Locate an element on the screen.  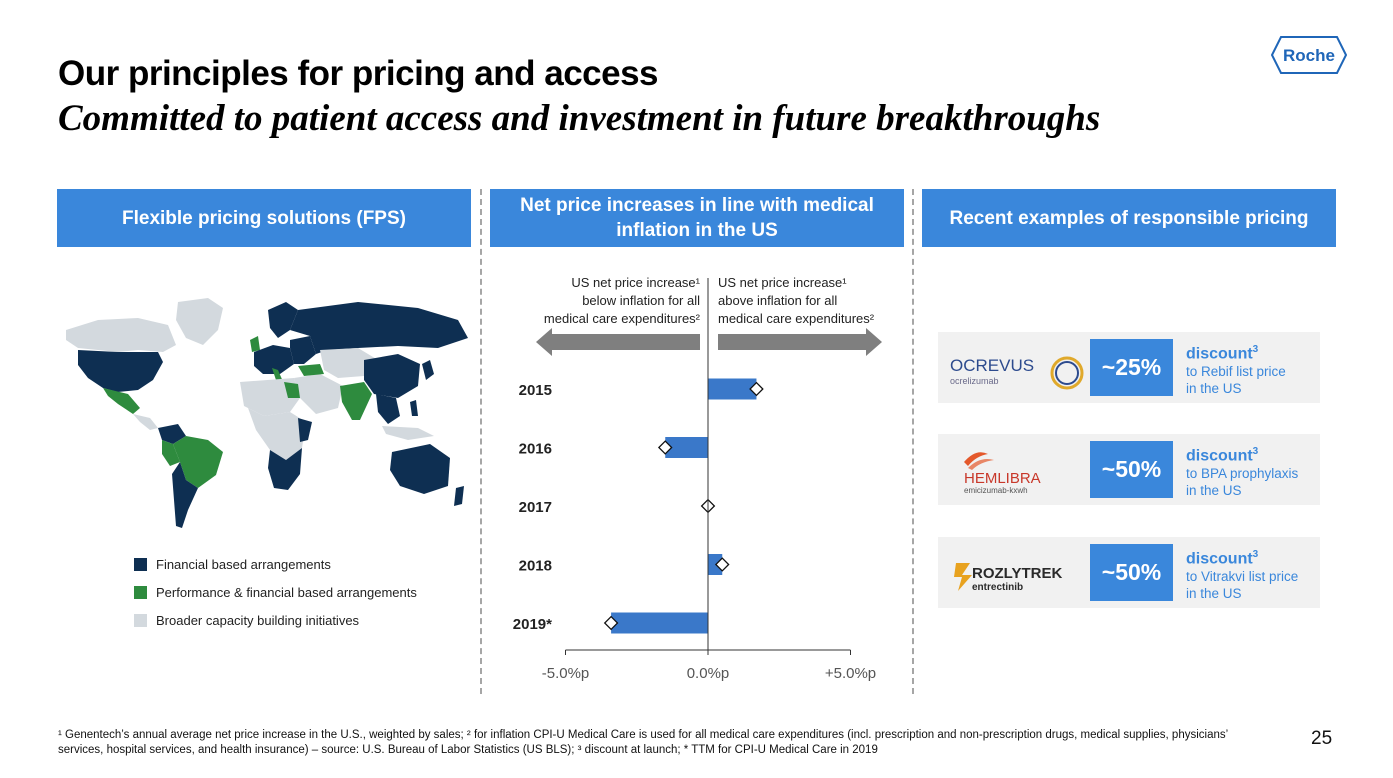
map-usa is located at coordinates (120, 371).